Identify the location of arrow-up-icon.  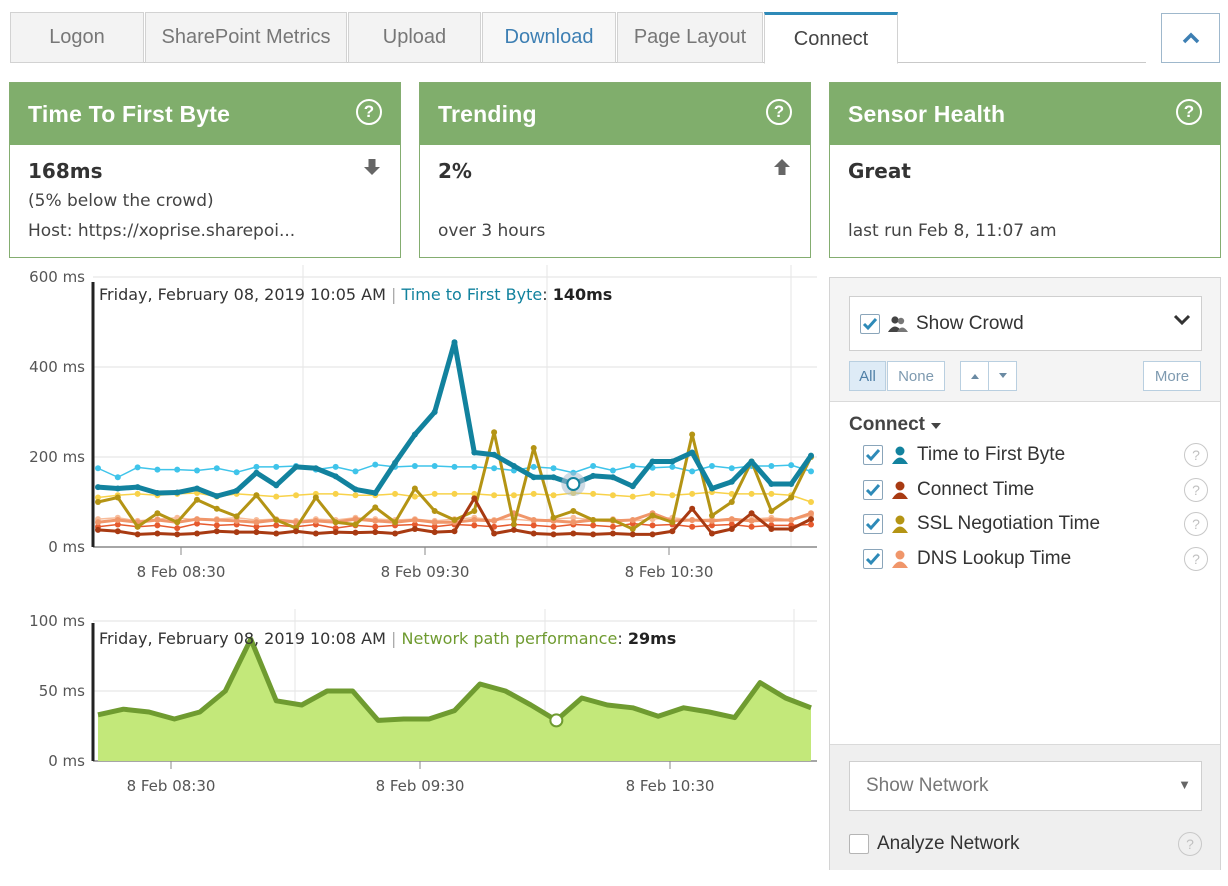
(782, 167).